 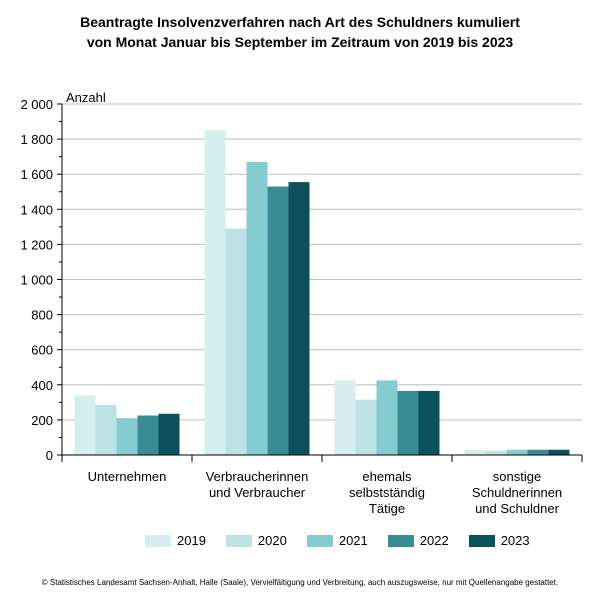 I want to click on category-label-line: Verbraucherinnen, so click(x=257, y=476).